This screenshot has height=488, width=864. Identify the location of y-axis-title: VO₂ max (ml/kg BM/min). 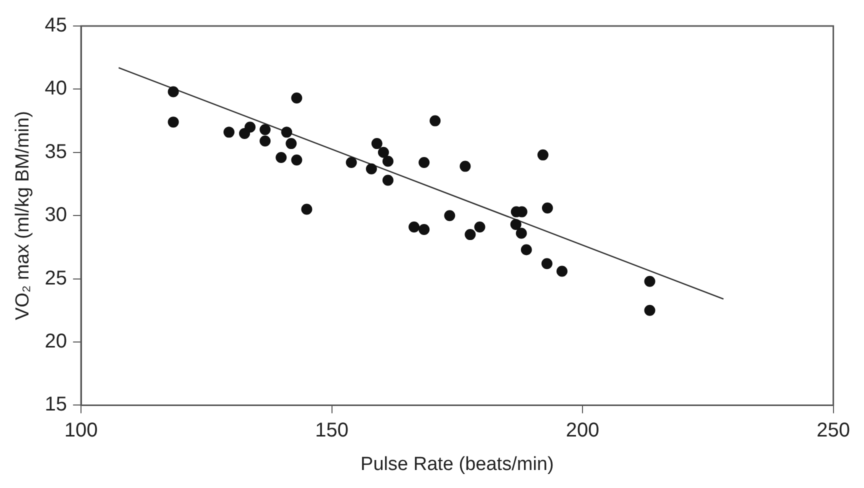
(23, 215).